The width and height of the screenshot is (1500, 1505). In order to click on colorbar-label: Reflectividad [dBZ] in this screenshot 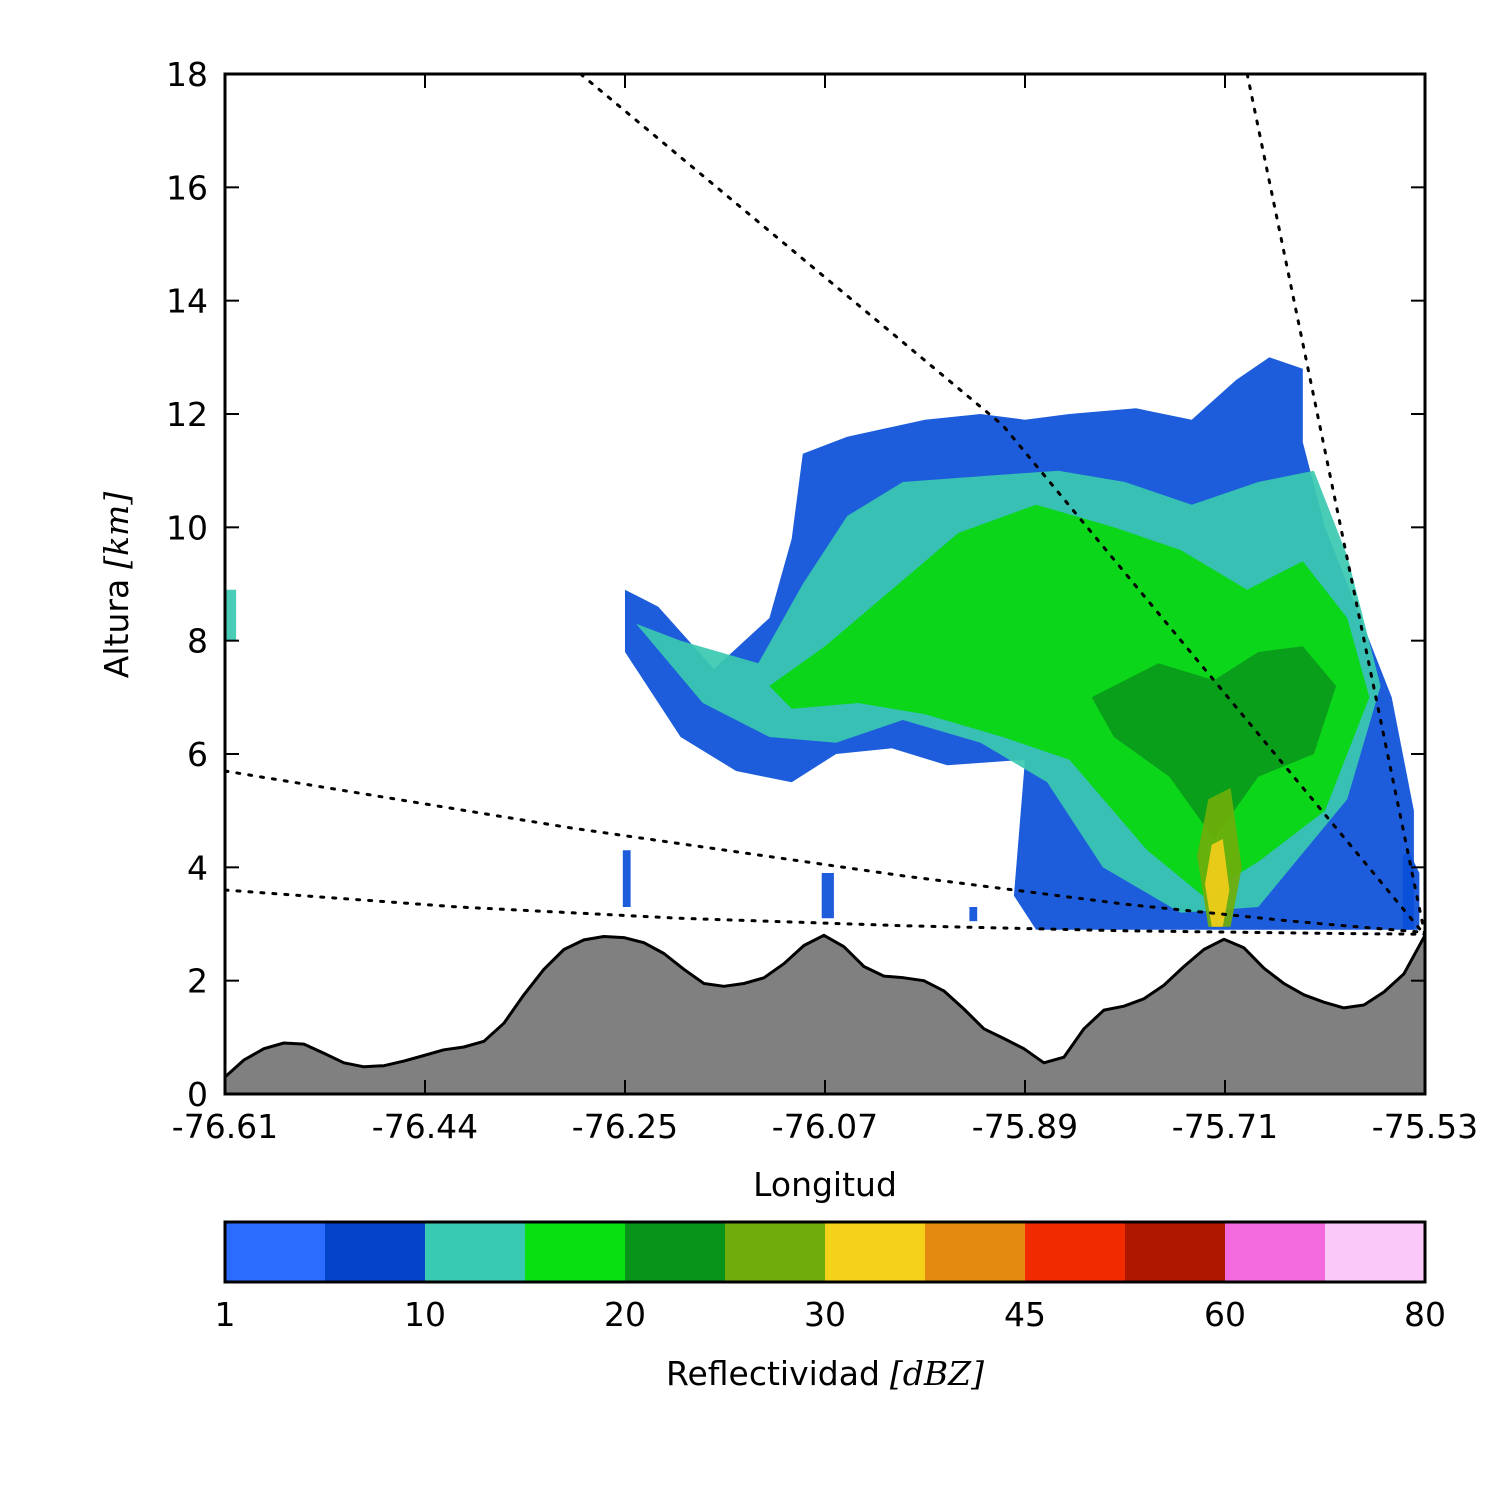, I will do `click(825, 1373)`.